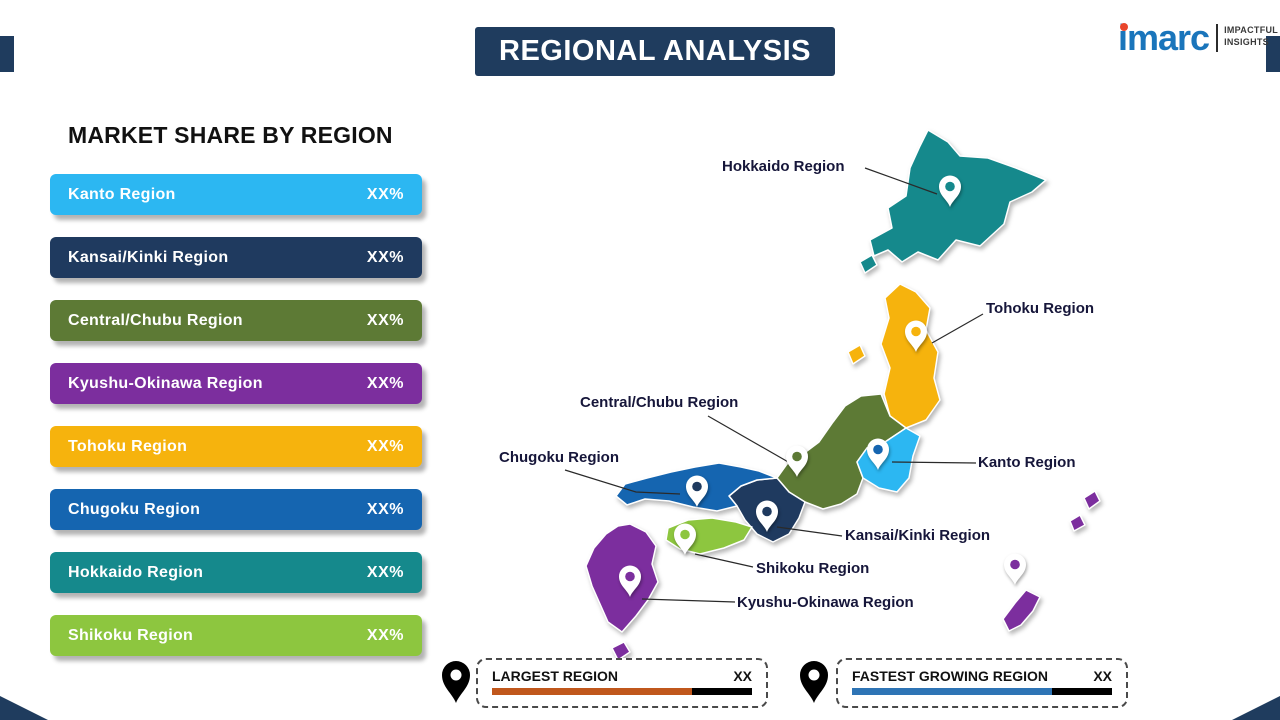  I want to click on map-label-central-chubu: Central/Chubu Region, so click(659, 402).